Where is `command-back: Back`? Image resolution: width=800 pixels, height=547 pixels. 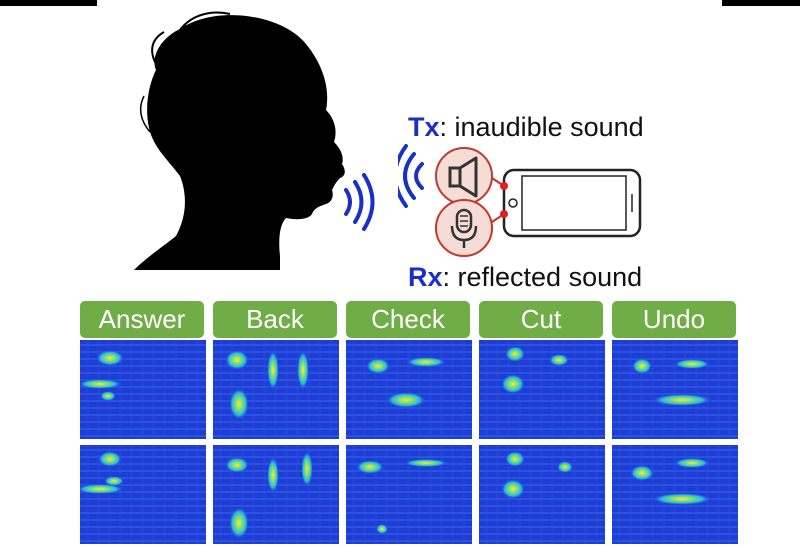
command-back: Back is located at coordinates (275, 319).